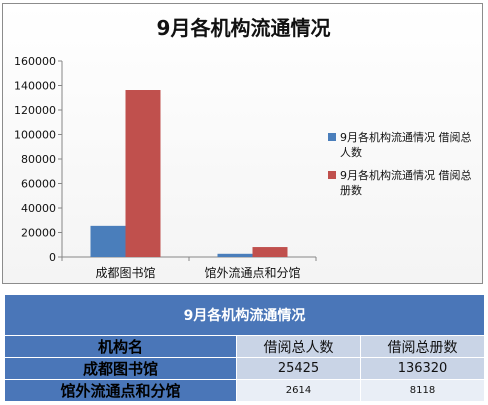 The image size is (488, 405). I want to click on table-title: 9月各机构流通情况, so click(244, 315).